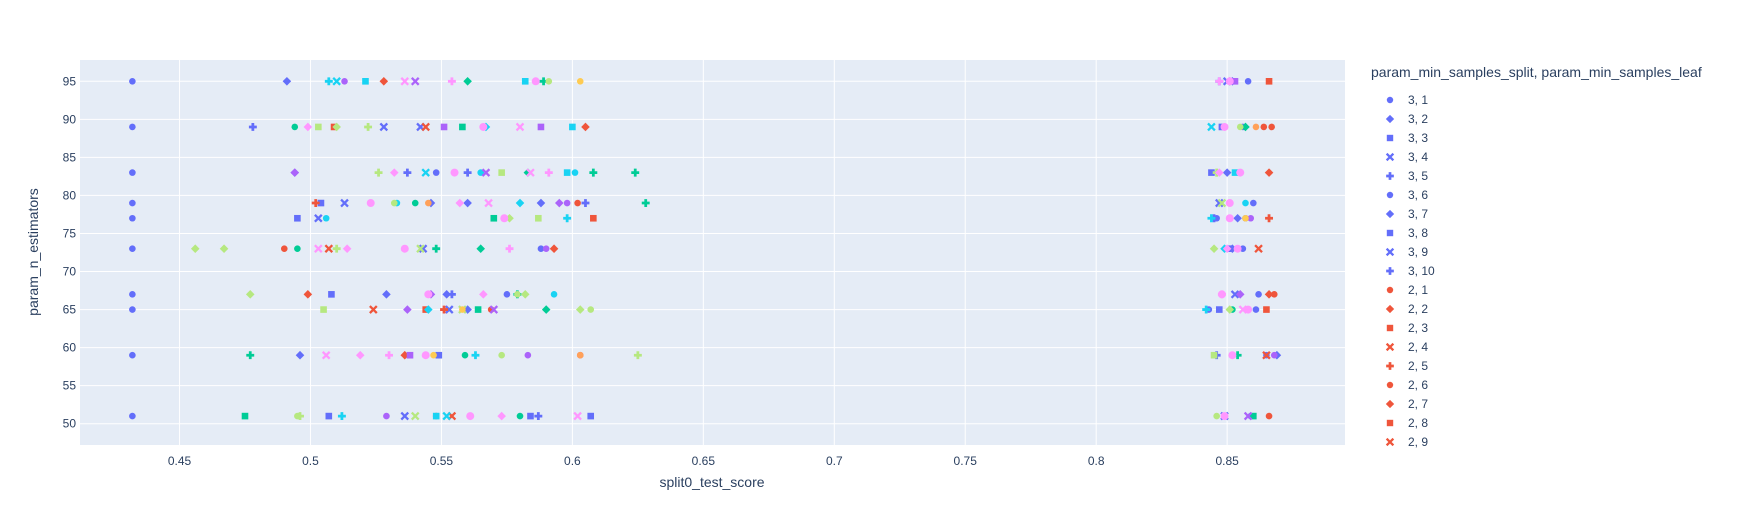 The height and width of the screenshot is (525, 1763). What do you see at coordinates (1407, 157) in the screenshot?
I see `legend-item: 3, 4` at bounding box center [1407, 157].